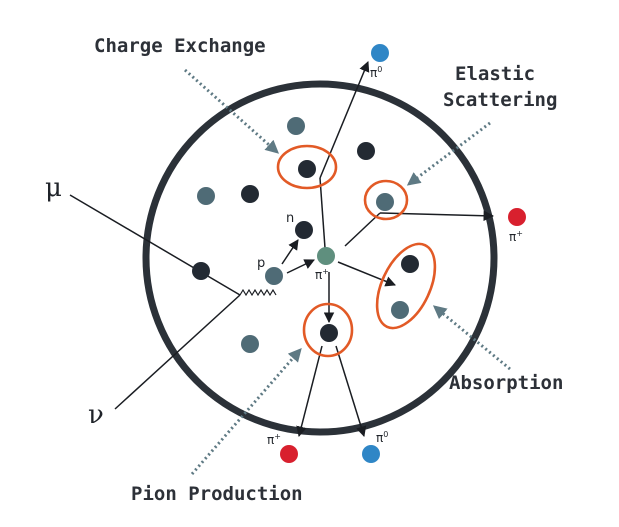 The width and height of the screenshot is (619, 527). What do you see at coordinates (500, 100) in the screenshot?
I see `scattering-label: Scattering` at bounding box center [500, 100].